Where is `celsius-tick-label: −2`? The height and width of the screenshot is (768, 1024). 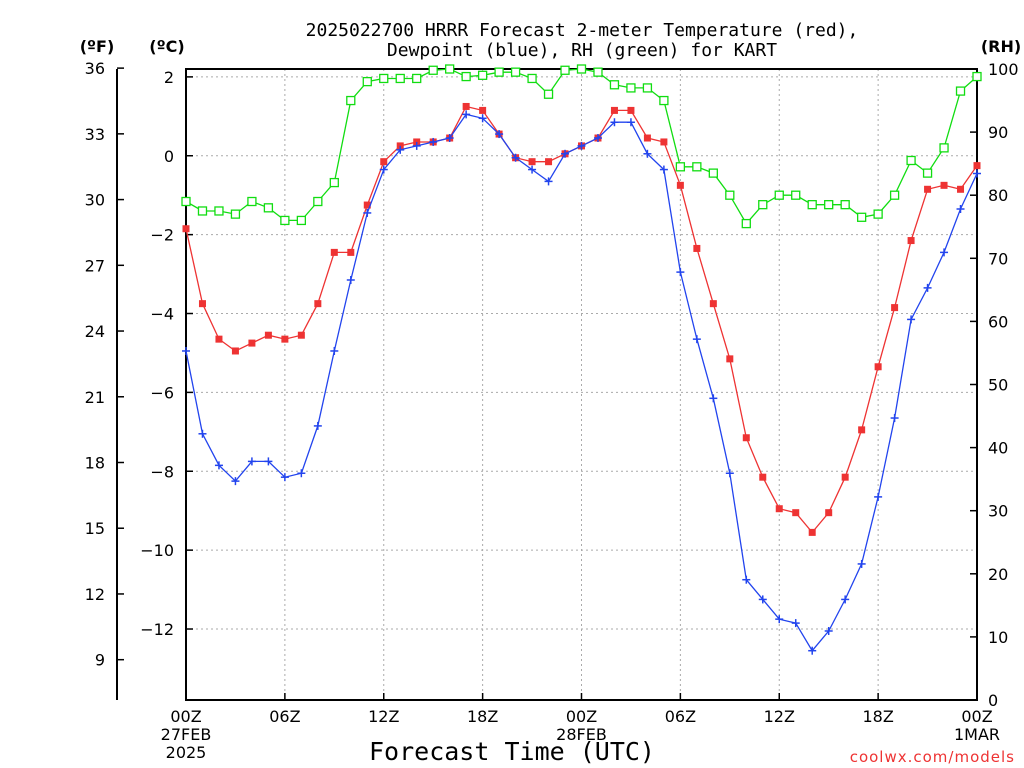 celsius-tick-label: −2 is located at coordinates (162, 235).